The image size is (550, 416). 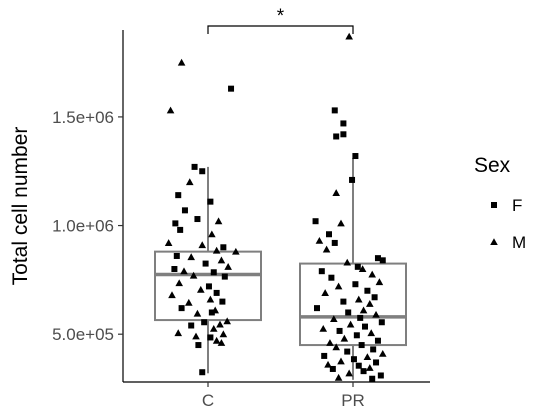 What do you see at coordinates (492, 165) in the screenshot?
I see `legend-title: Sex` at bounding box center [492, 165].